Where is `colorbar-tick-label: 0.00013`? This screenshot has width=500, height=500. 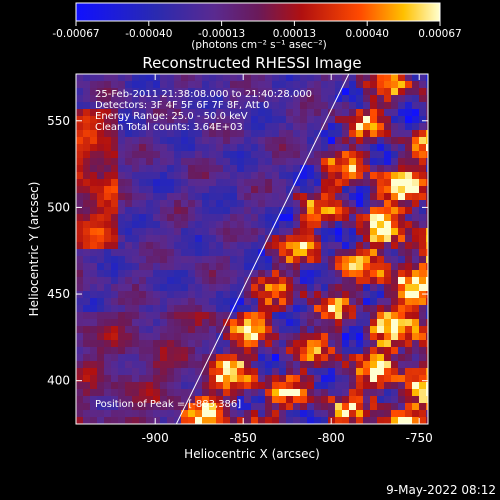 colorbar-tick-label: 0.00013 is located at coordinates (294, 34).